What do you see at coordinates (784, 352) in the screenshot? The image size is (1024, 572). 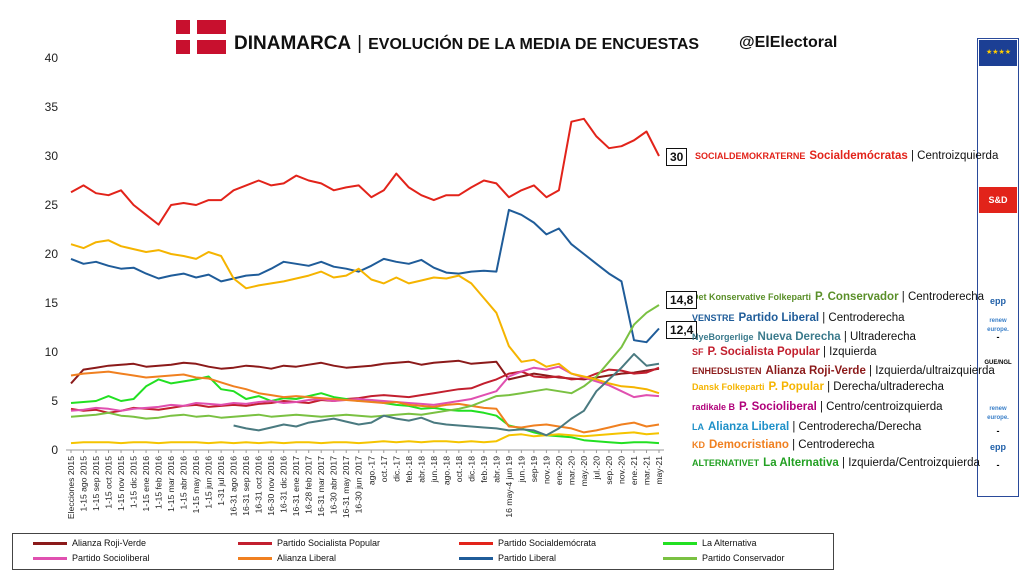 I see `party-label: SF P. Socialista Popular | Izquierda` at bounding box center [784, 352].